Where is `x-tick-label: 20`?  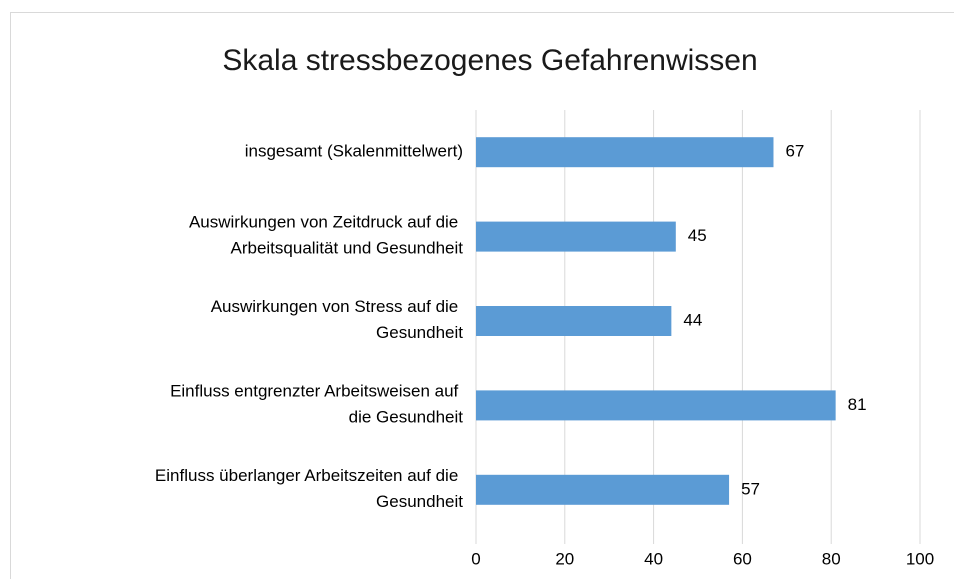 x-tick-label: 20 is located at coordinates (564, 558).